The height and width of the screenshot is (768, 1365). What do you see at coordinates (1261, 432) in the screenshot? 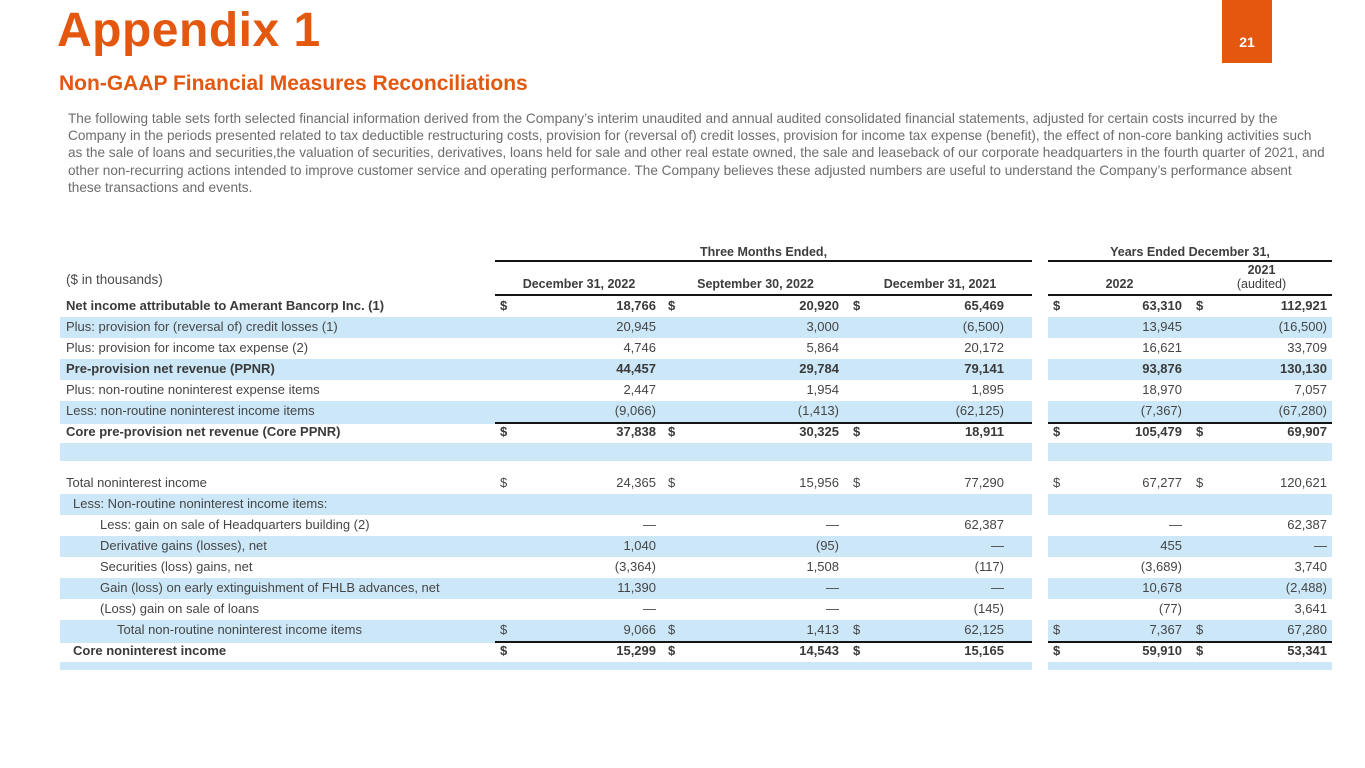
I see `value-cell: $69,907` at bounding box center [1261, 432].